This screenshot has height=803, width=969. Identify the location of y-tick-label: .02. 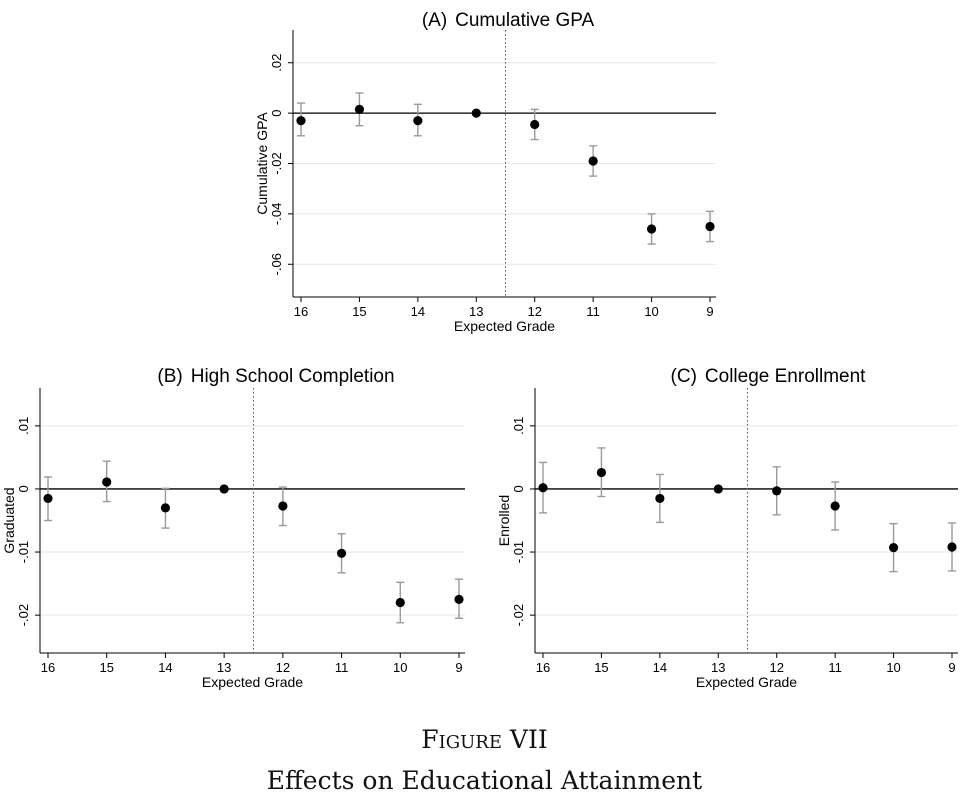
(276, 63).